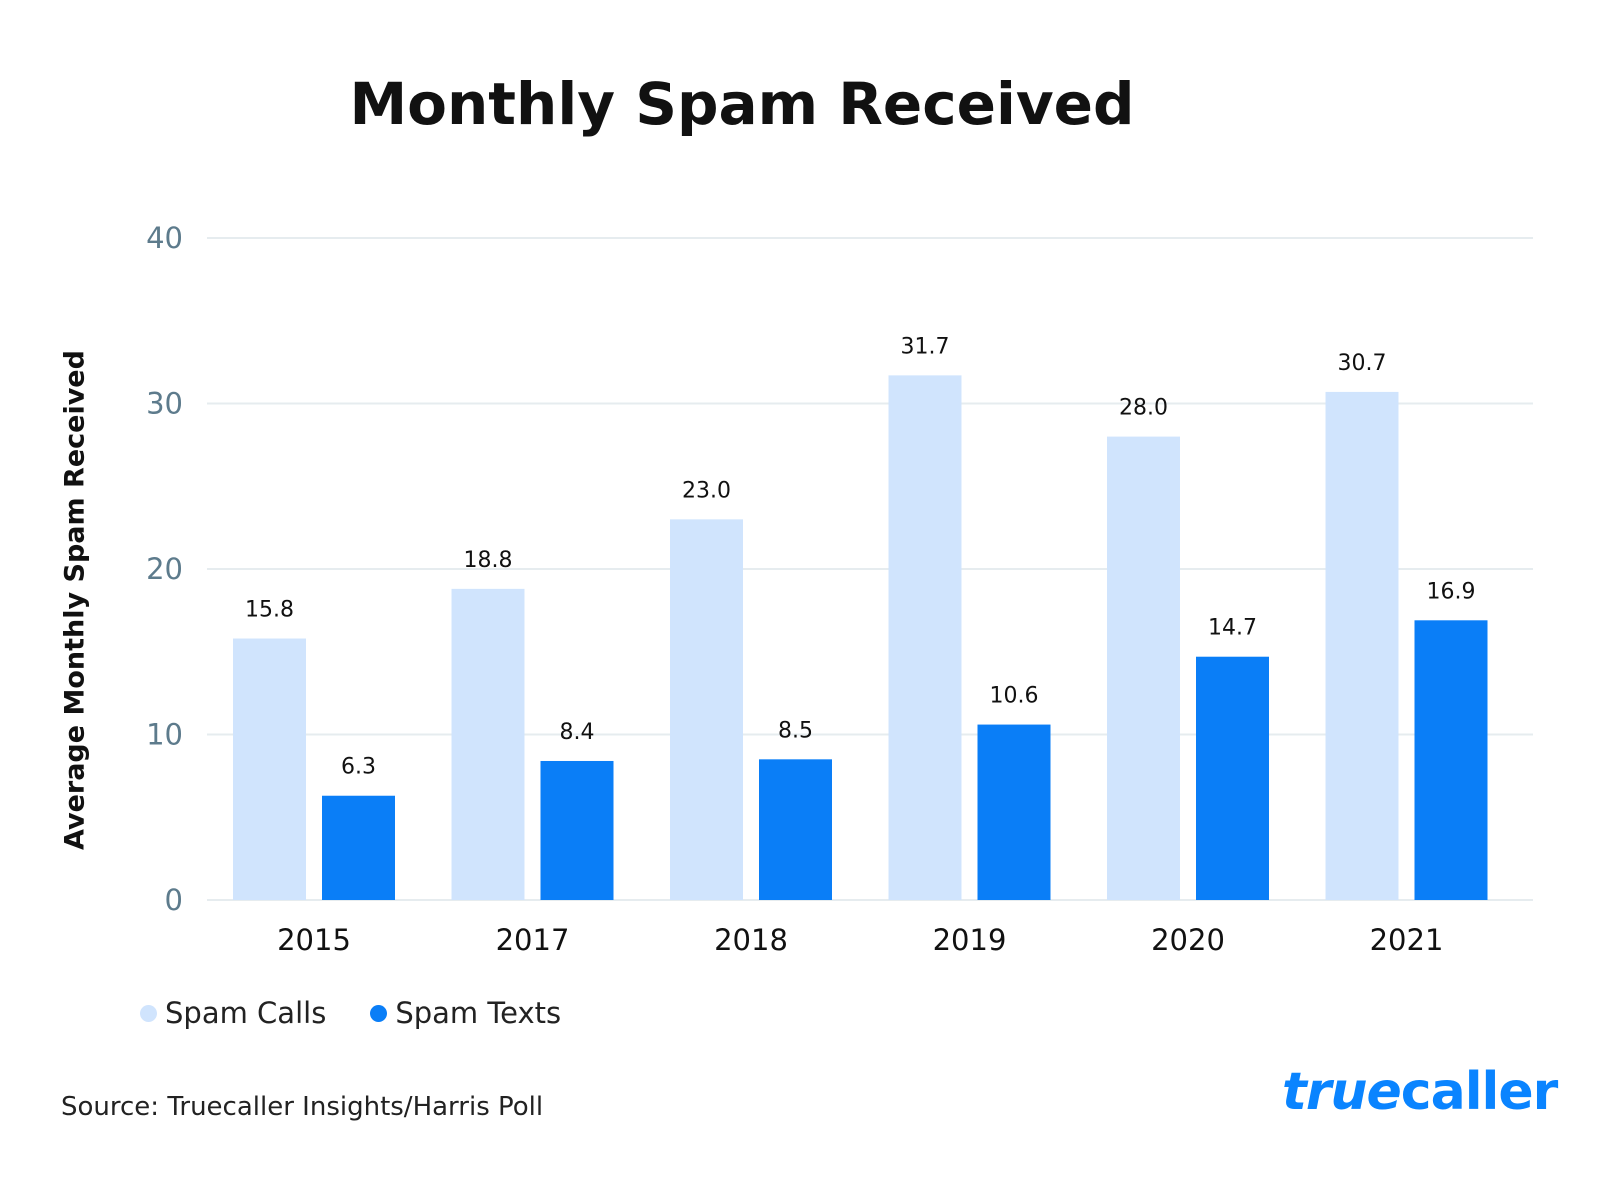 This screenshot has height=1191, width=1600. Describe the element at coordinates (314, 940) in the screenshot. I see `x-tick-label: 2015` at that location.